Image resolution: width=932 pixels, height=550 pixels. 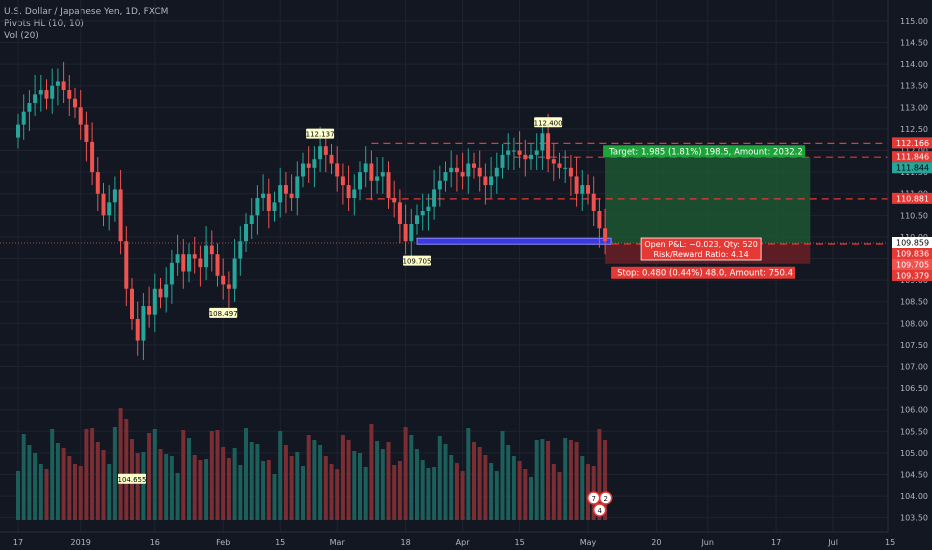 I want to click on pivot-label-text: 112.400, so click(x=548, y=123).